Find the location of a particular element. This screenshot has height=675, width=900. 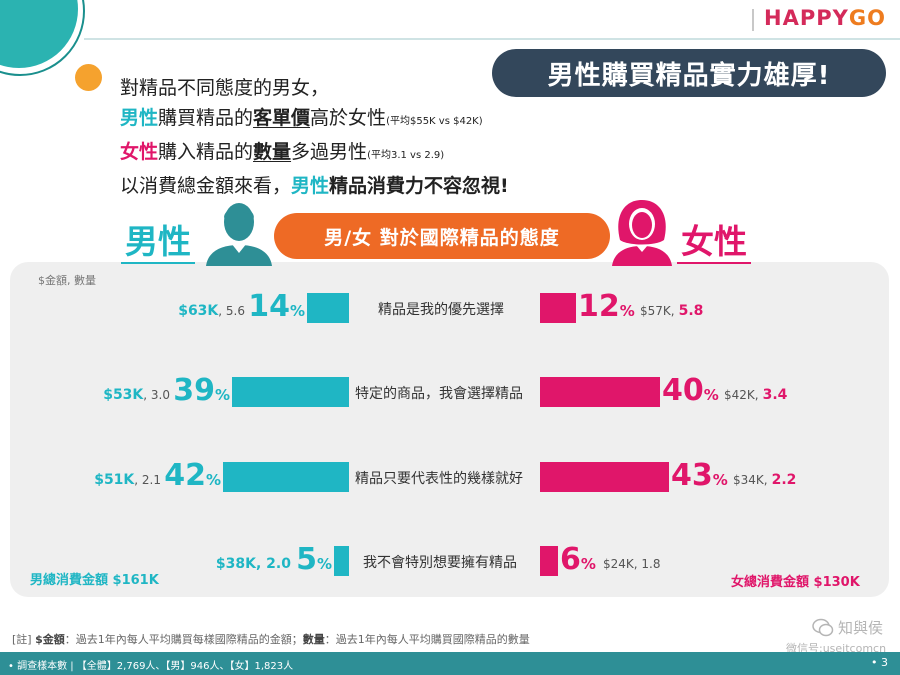

men-percent-value: 39 is located at coordinates (194, 390).